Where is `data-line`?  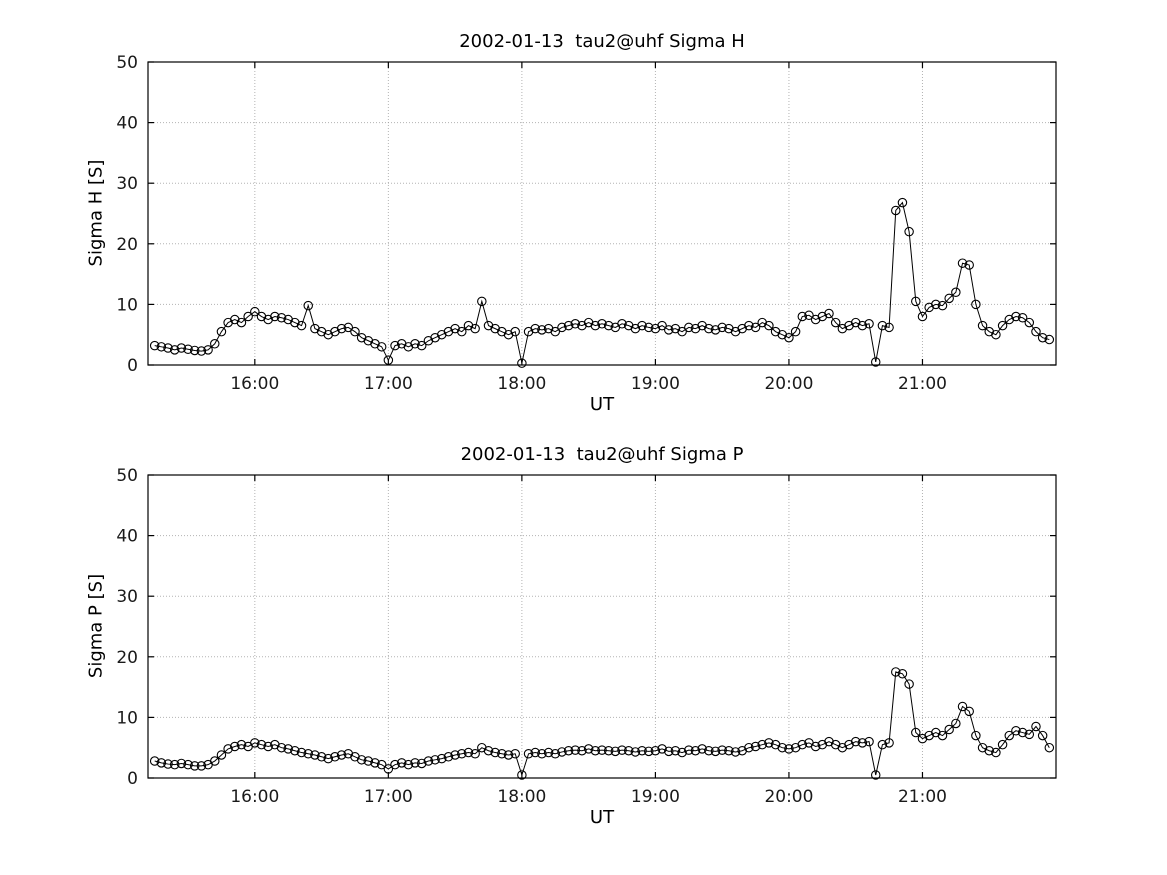
data-line is located at coordinates (602, 724).